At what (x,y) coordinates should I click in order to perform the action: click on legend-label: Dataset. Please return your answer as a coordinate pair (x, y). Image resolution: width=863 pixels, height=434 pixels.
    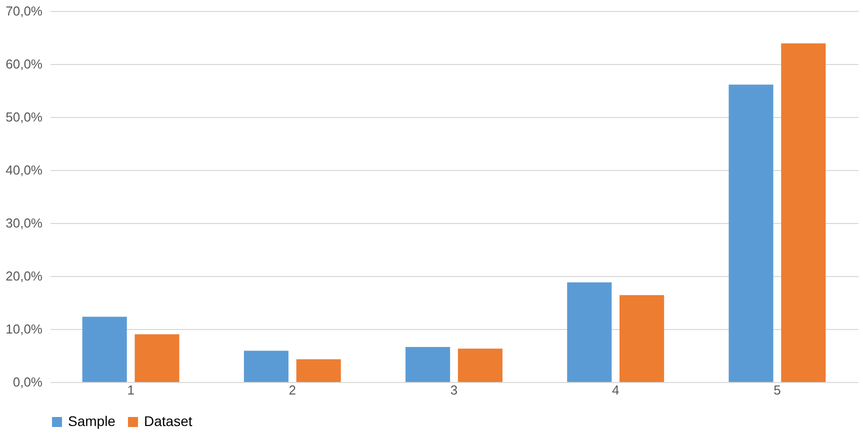
    Looking at the image, I should click on (168, 421).